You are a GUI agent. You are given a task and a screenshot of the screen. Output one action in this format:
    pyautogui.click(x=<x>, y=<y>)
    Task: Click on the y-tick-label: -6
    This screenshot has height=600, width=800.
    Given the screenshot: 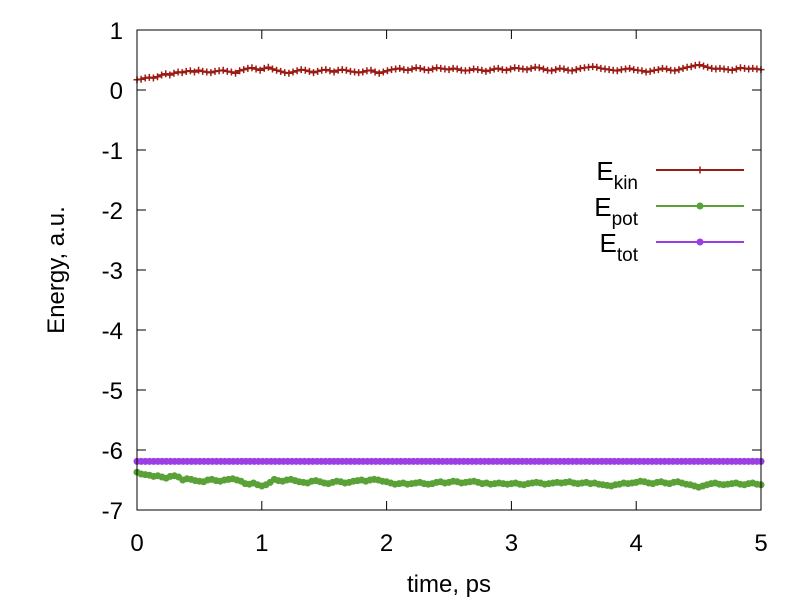 What is the action you would take?
    pyautogui.click(x=112, y=451)
    